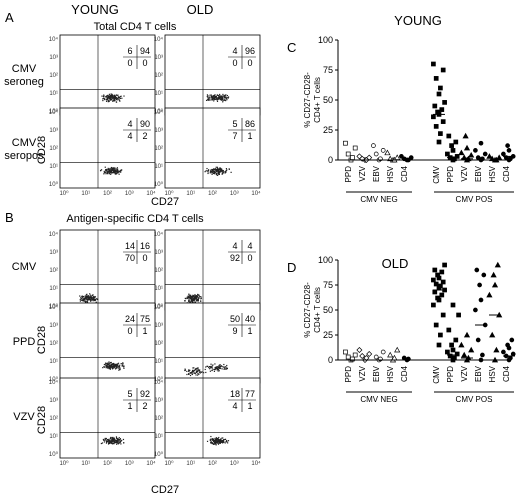 Image resolution: width=520 pixels, height=495 pixels. Describe the element at coordinates (129, 464) in the screenshot. I see `x-tick-label: 10³` at that location.